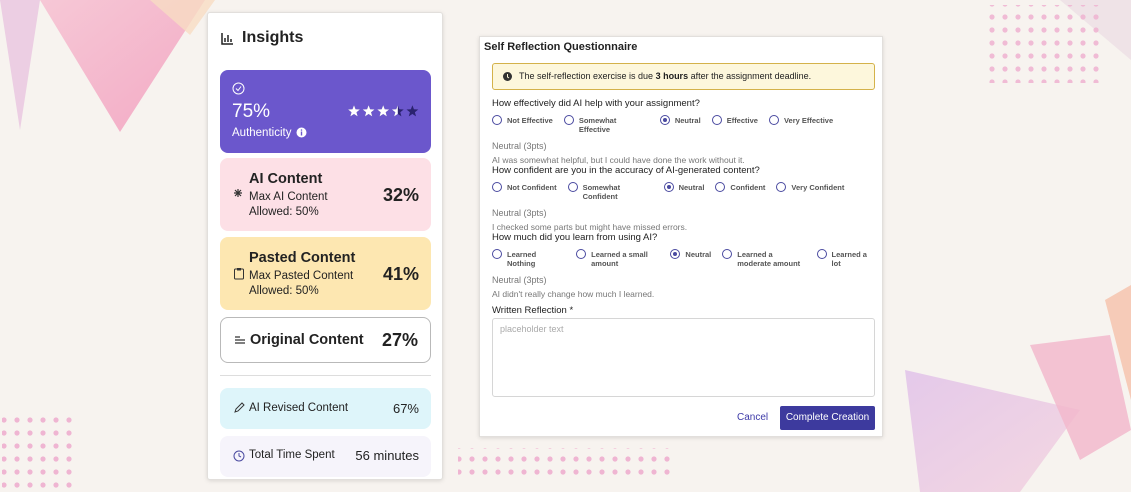  Describe the element at coordinates (387, 455) in the screenshot. I see `time-spent-value: 56 minutes` at that location.